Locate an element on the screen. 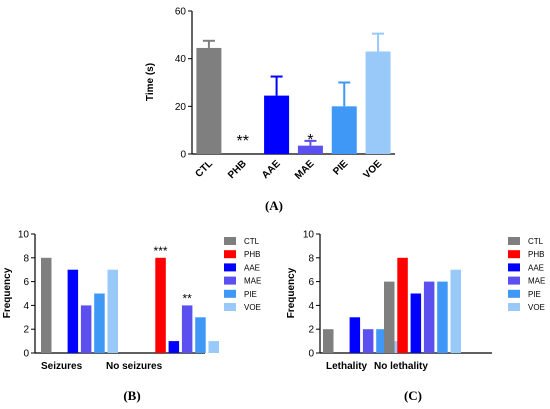 Image resolution: width=550 pixels, height=409 pixels. chart-b-legend-label-phb: PHB is located at coordinates (252, 254).